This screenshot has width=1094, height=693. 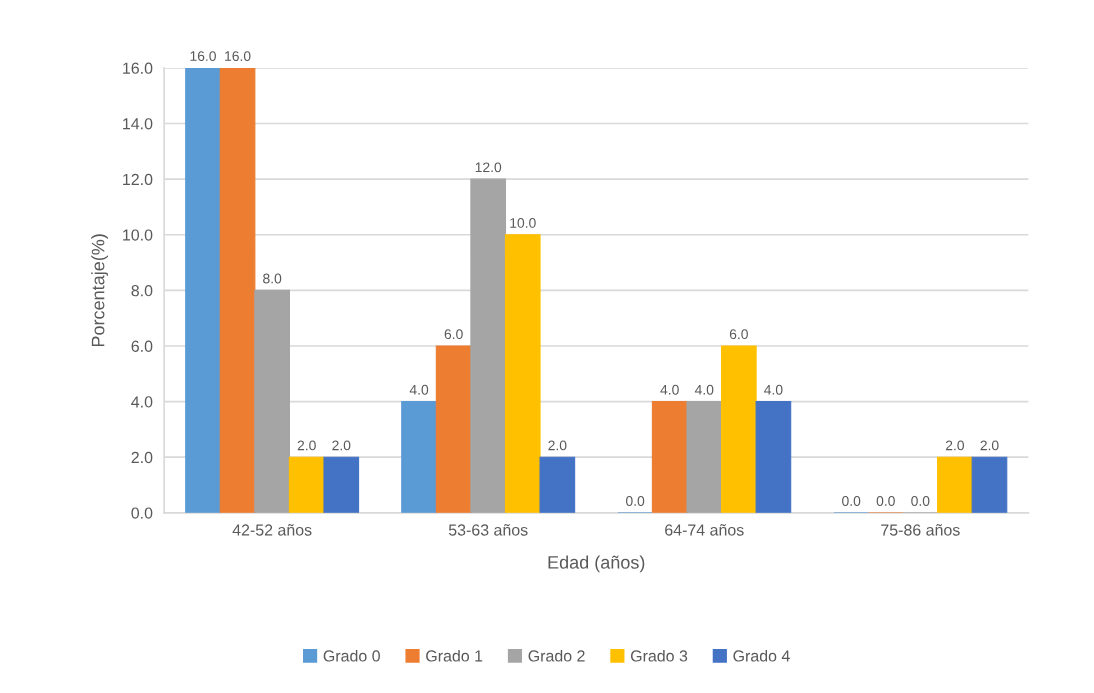 I want to click on x-tick-label: 42-52 años, so click(x=272, y=530).